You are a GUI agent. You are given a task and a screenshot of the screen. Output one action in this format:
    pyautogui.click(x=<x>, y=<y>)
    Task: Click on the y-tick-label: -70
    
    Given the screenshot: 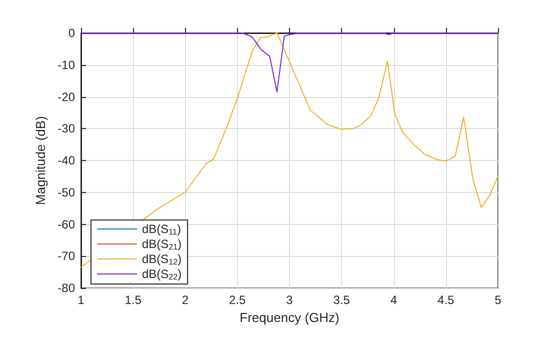 What is the action you would take?
    pyautogui.click(x=67, y=256)
    